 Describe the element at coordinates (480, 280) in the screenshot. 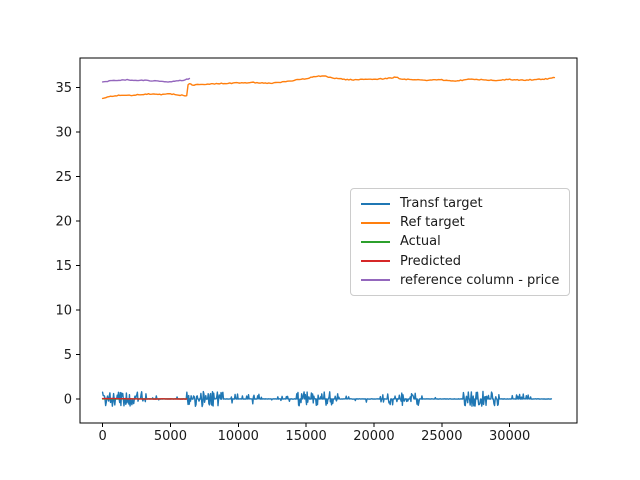

I see `legend-label: reference column - price` at that location.